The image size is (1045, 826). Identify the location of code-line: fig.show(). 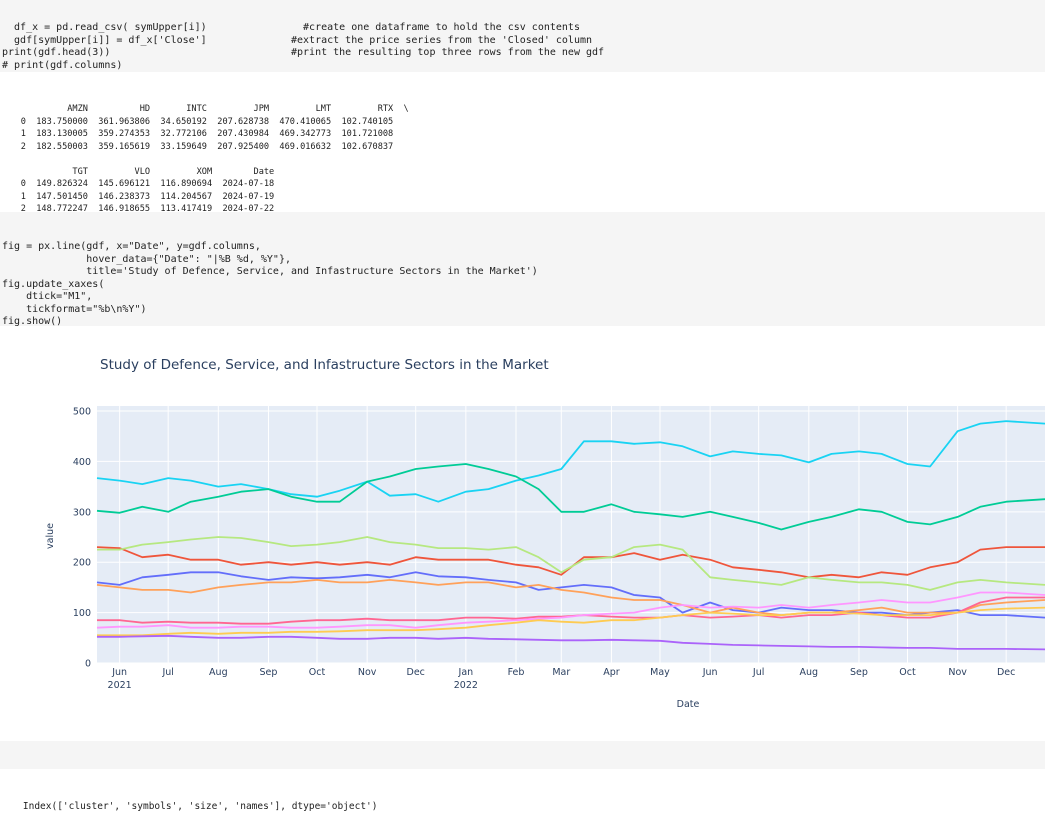
(32, 321).